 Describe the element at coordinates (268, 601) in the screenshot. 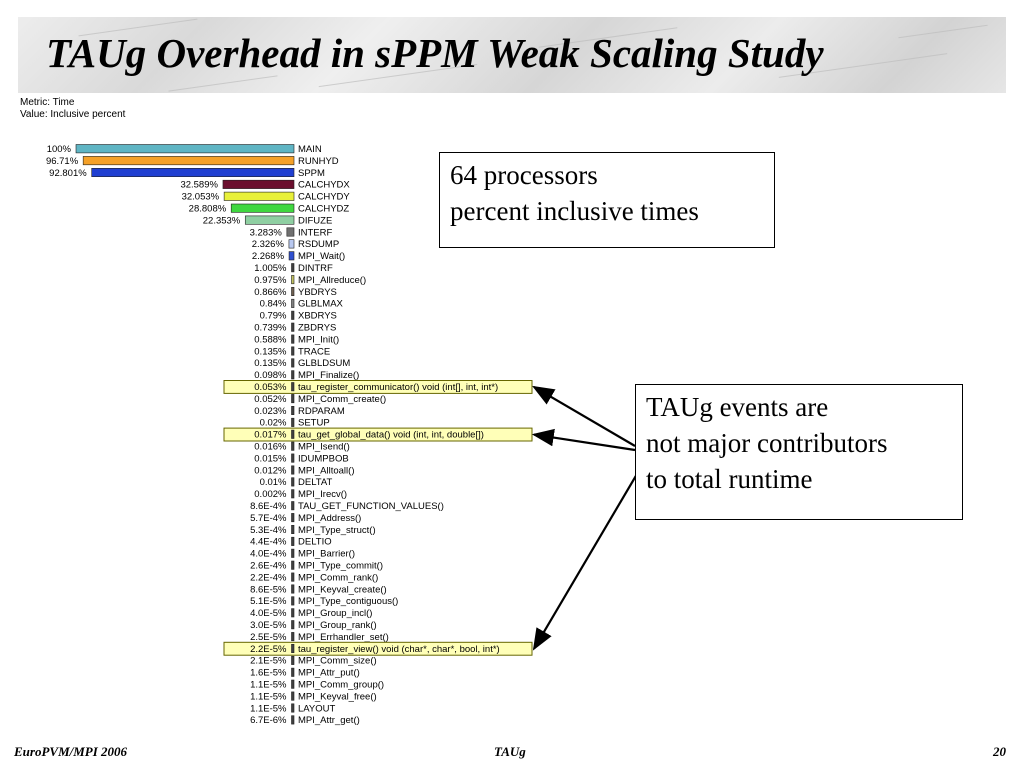

I see `value-label: 5.1E-5%` at that location.